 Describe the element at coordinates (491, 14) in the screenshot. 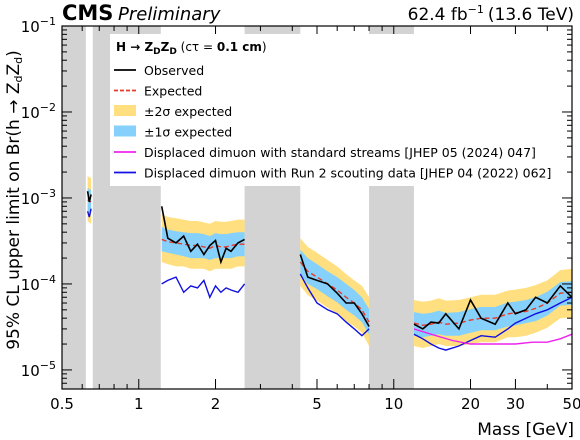

I see `lumi-label: 62.4 fb−1 (13.6 TeV)` at that location.